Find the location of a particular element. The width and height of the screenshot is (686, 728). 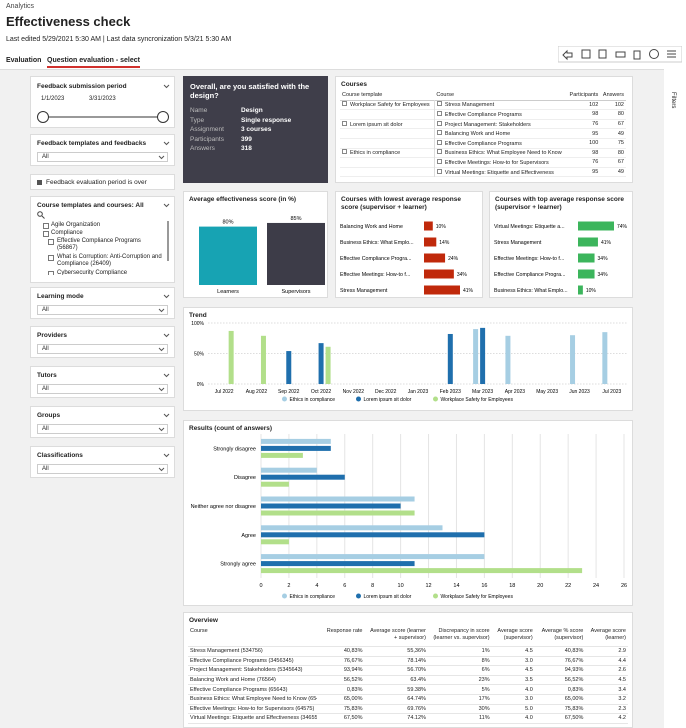

x-tick-label: Jul 2022 is located at coordinates (224, 392).